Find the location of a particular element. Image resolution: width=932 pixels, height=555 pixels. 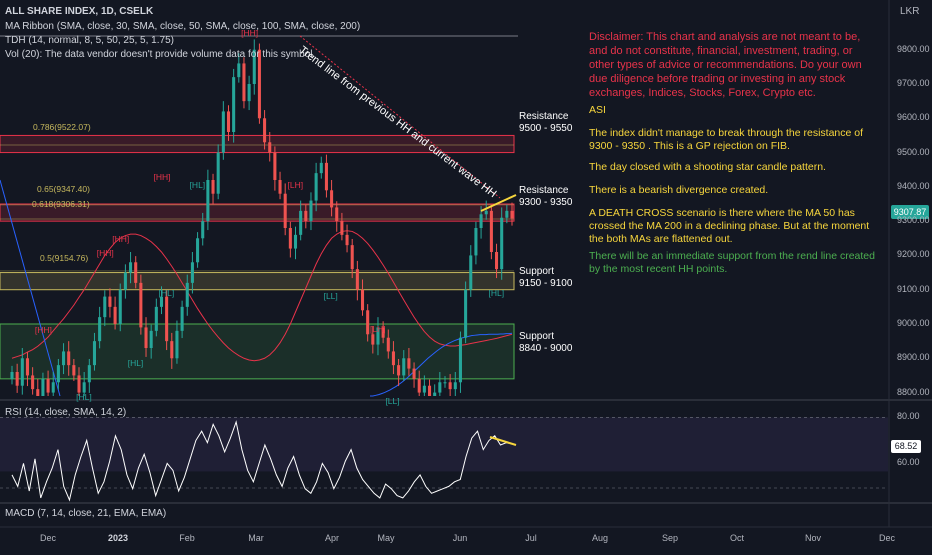

rsi-legend: RSI (14, close, SMA, 14, 2) is located at coordinates (66, 412).